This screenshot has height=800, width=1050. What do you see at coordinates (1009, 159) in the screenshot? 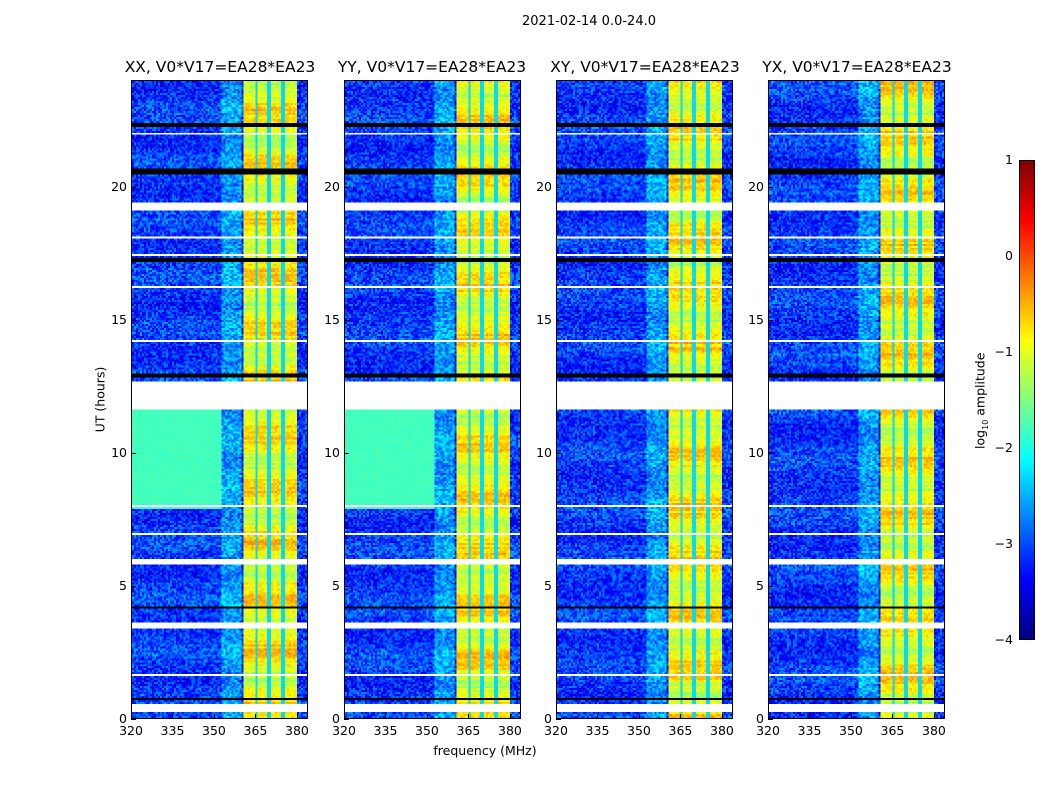
I see `colorbar-tick-label: 1` at bounding box center [1009, 159].